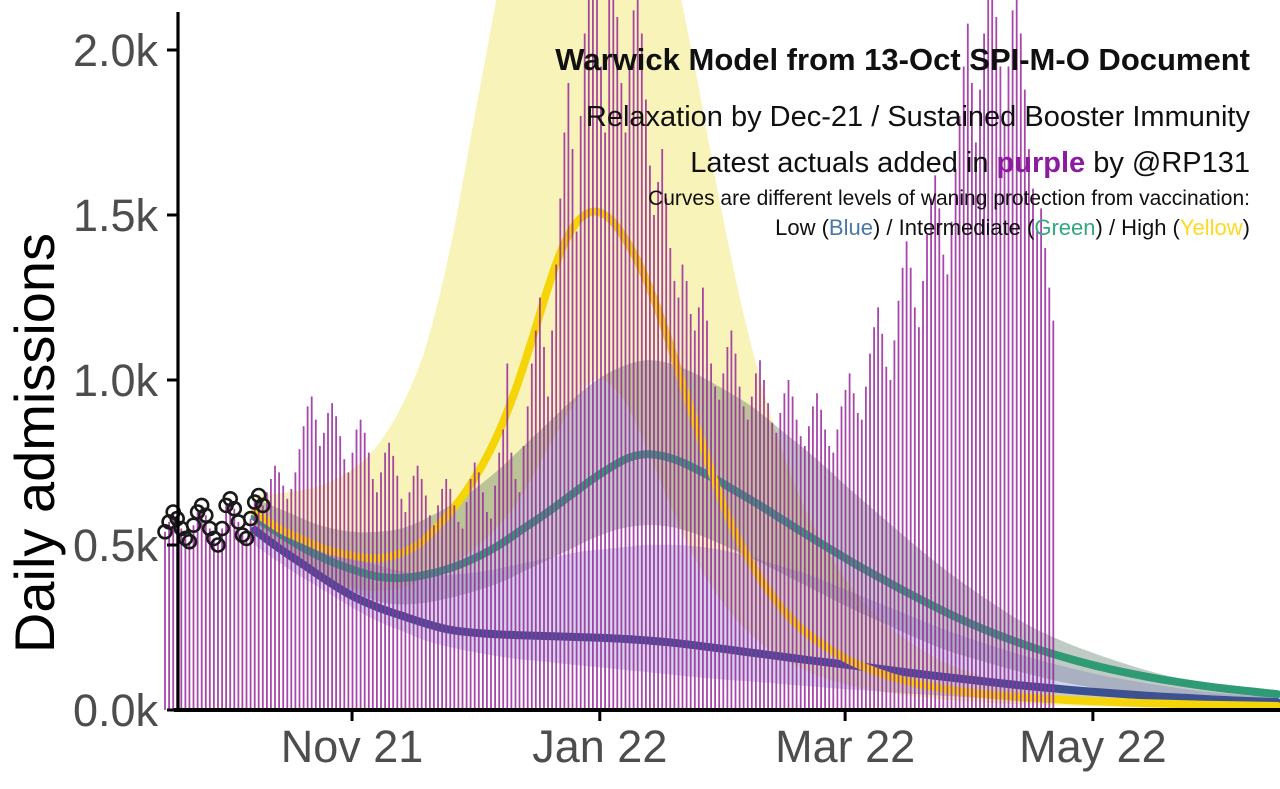  What do you see at coordinates (1065, 227) in the screenshot?
I see `legend-green-word: Green` at bounding box center [1065, 227].